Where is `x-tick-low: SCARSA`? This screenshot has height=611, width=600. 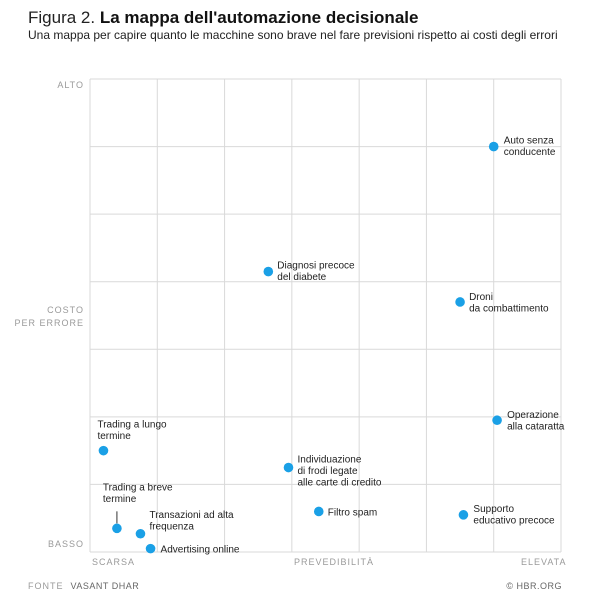
x-tick-low: SCARSA is located at coordinates (114, 562).